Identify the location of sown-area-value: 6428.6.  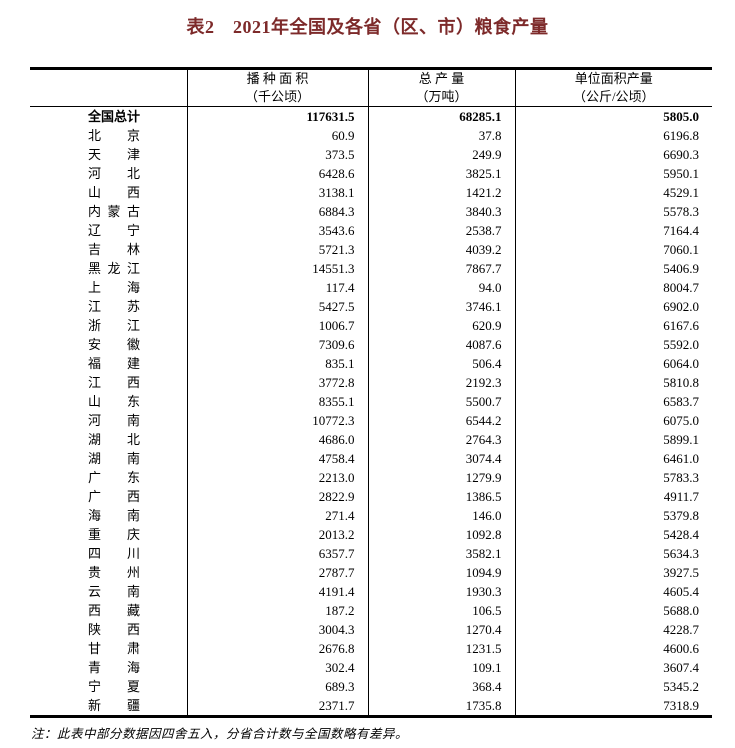
(277, 173).